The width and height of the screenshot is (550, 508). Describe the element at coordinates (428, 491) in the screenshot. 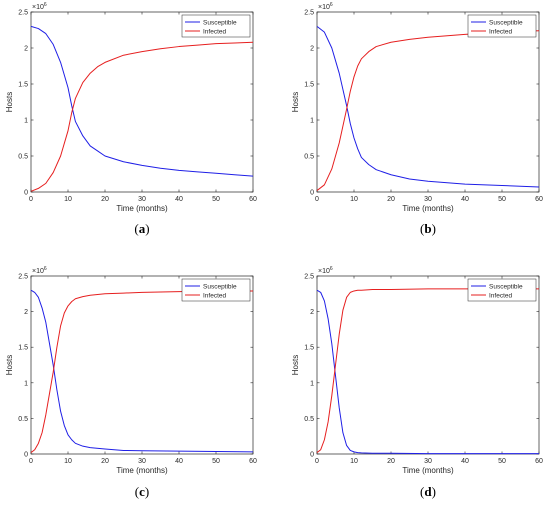

I see `caption-letter: d` at that location.